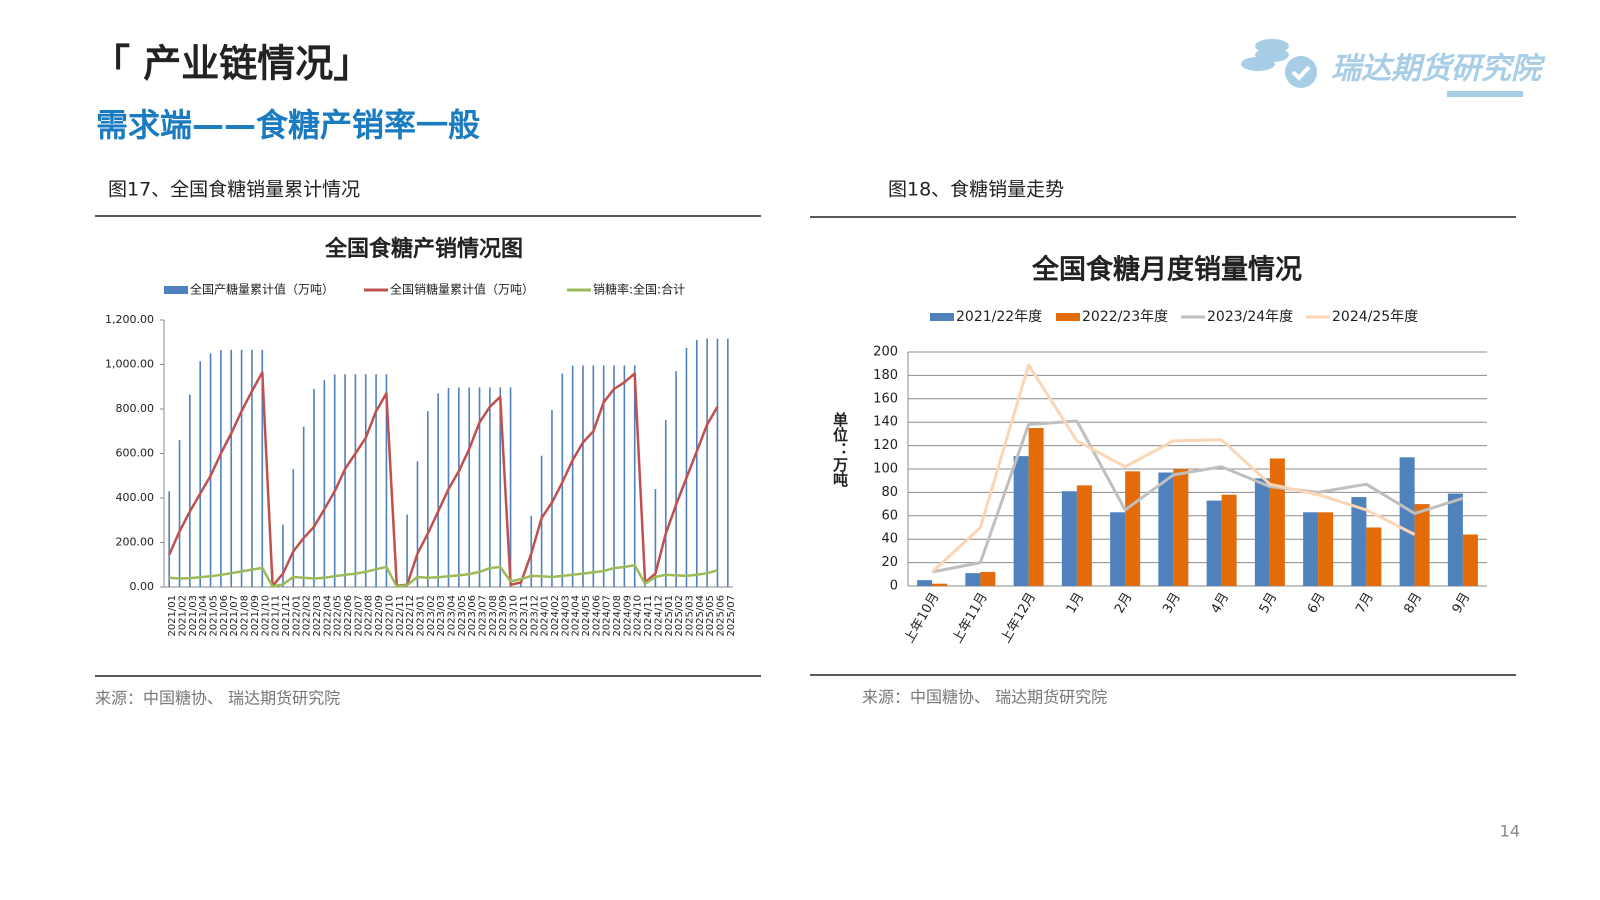 This screenshot has width=1600, height=900. I want to click on x-tick-label: 2025/03, so click(689, 616).